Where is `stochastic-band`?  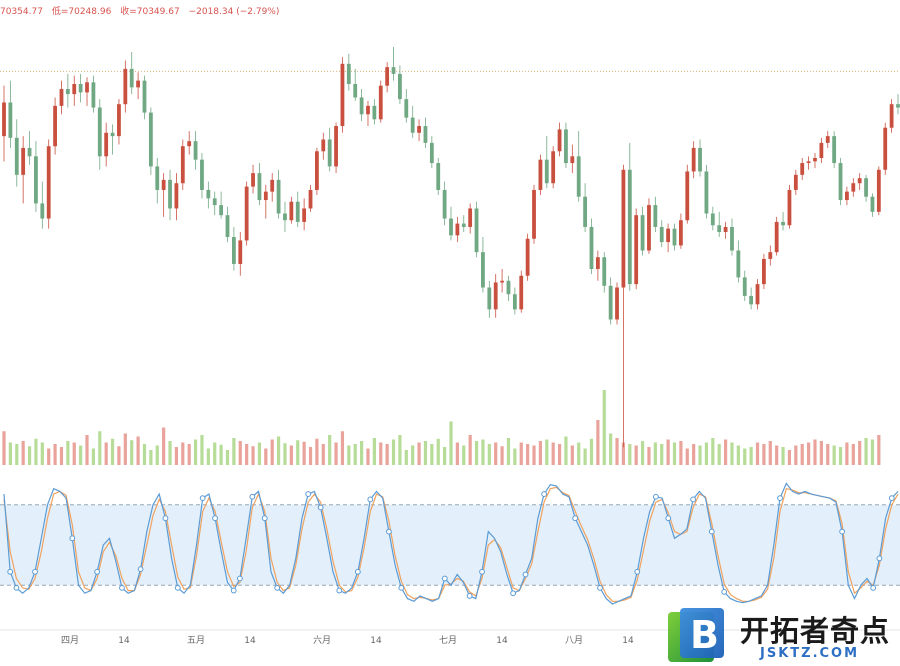 stochastic-band is located at coordinates (450, 545).